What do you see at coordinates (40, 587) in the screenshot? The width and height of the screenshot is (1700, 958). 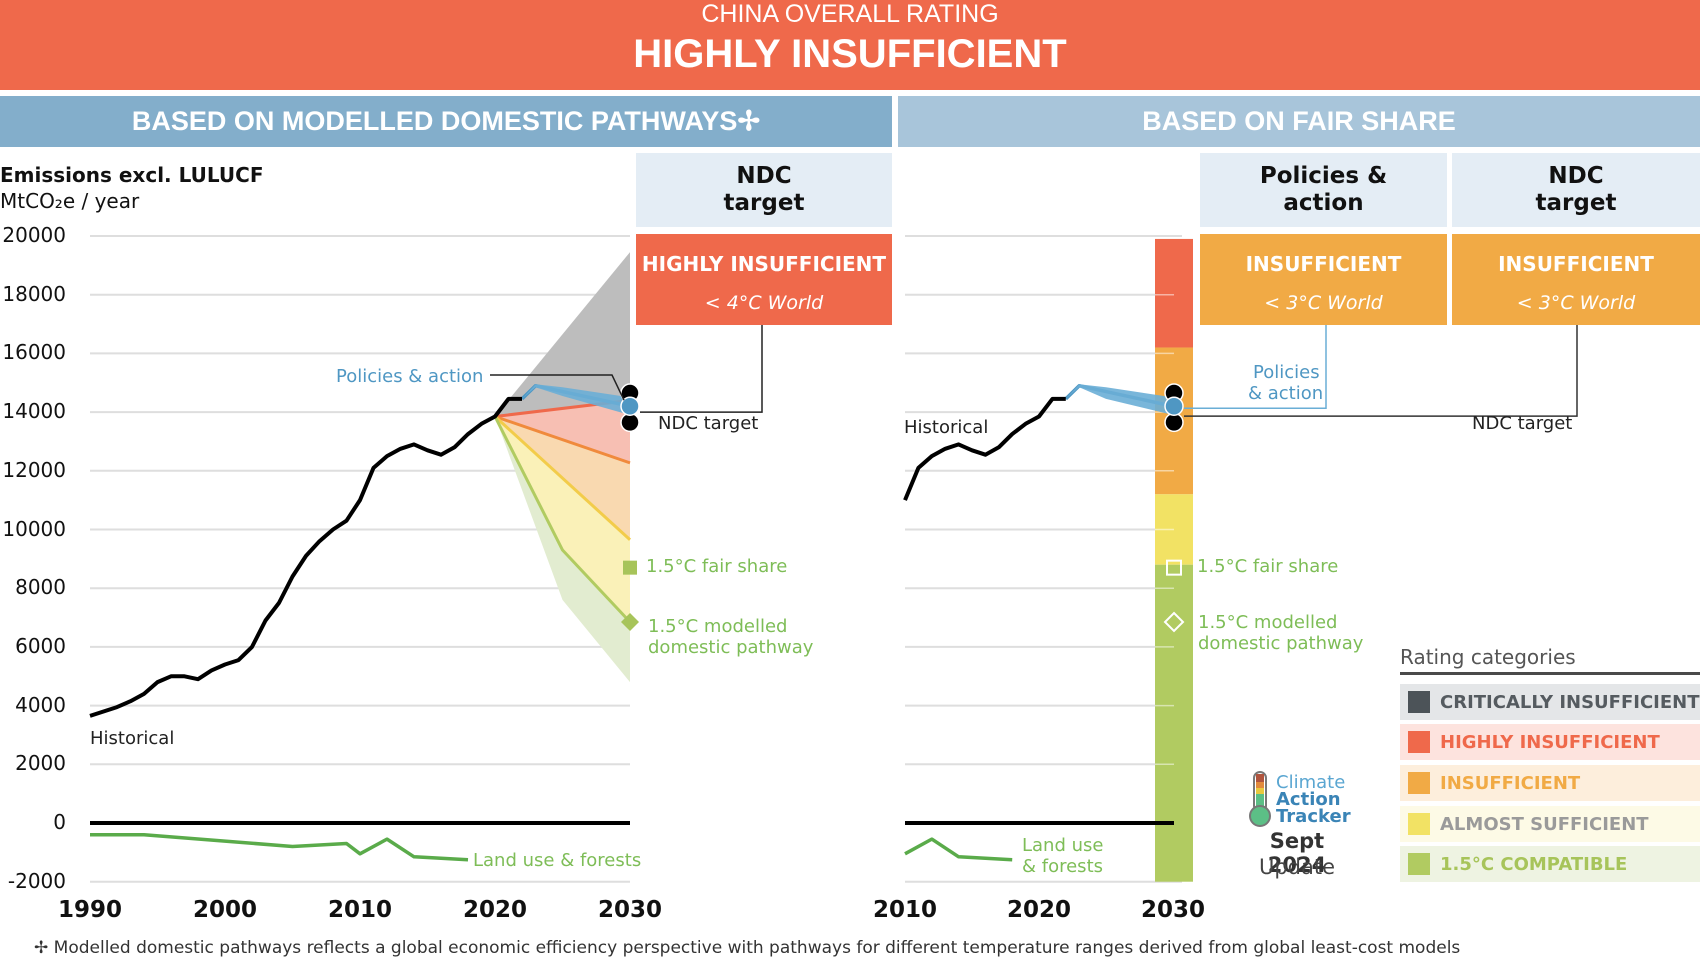 I see `y-tick-label: 8000` at bounding box center [40, 587].